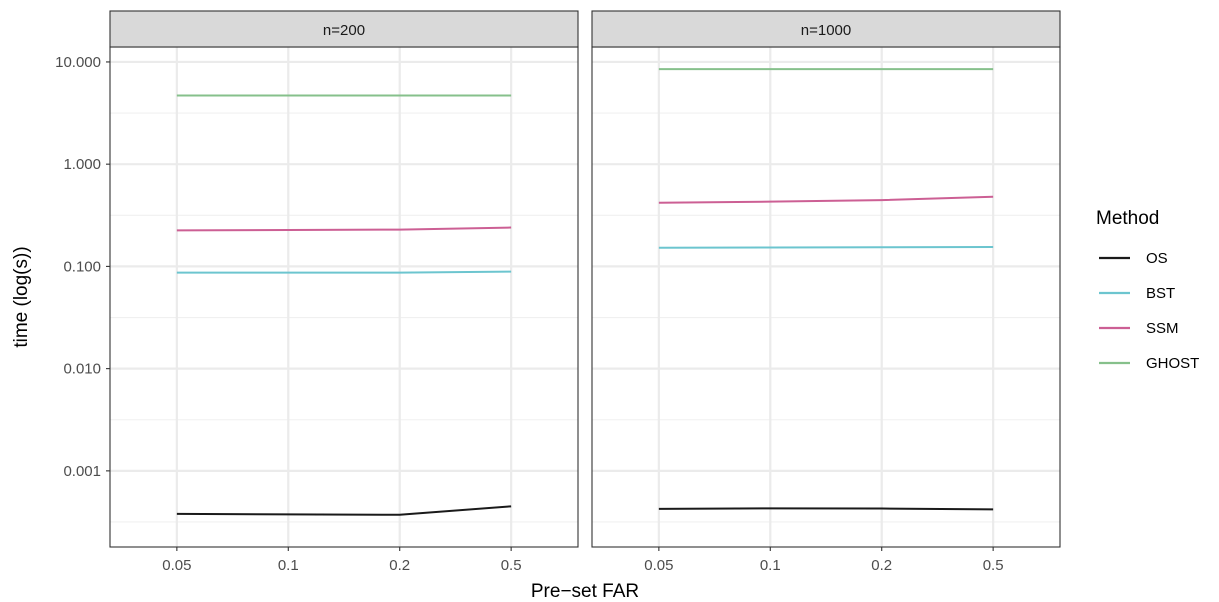  I want to click on series-line-os, so click(826, 508).